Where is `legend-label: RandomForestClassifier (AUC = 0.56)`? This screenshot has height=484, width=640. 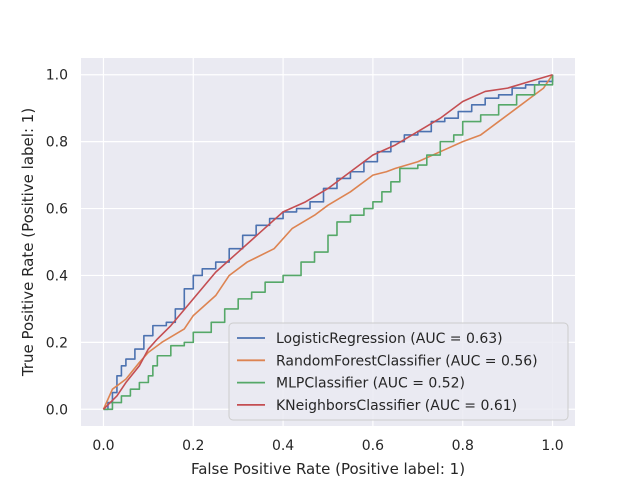
legend-label: RandomForestClassifier (AUC = 0.56) is located at coordinates (407, 361).